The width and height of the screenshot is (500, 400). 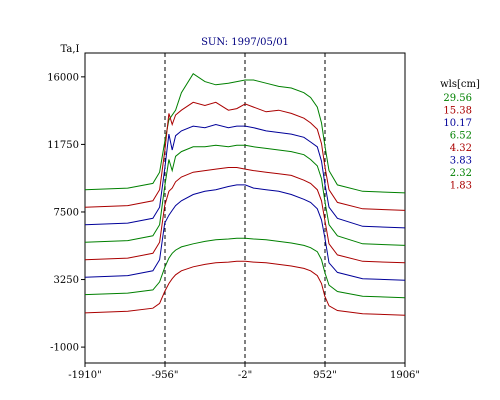 What do you see at coordinates (457, 123) in the screenshot?
I see `legend-entry-2: 10.17` at bounding box center [457, 123].